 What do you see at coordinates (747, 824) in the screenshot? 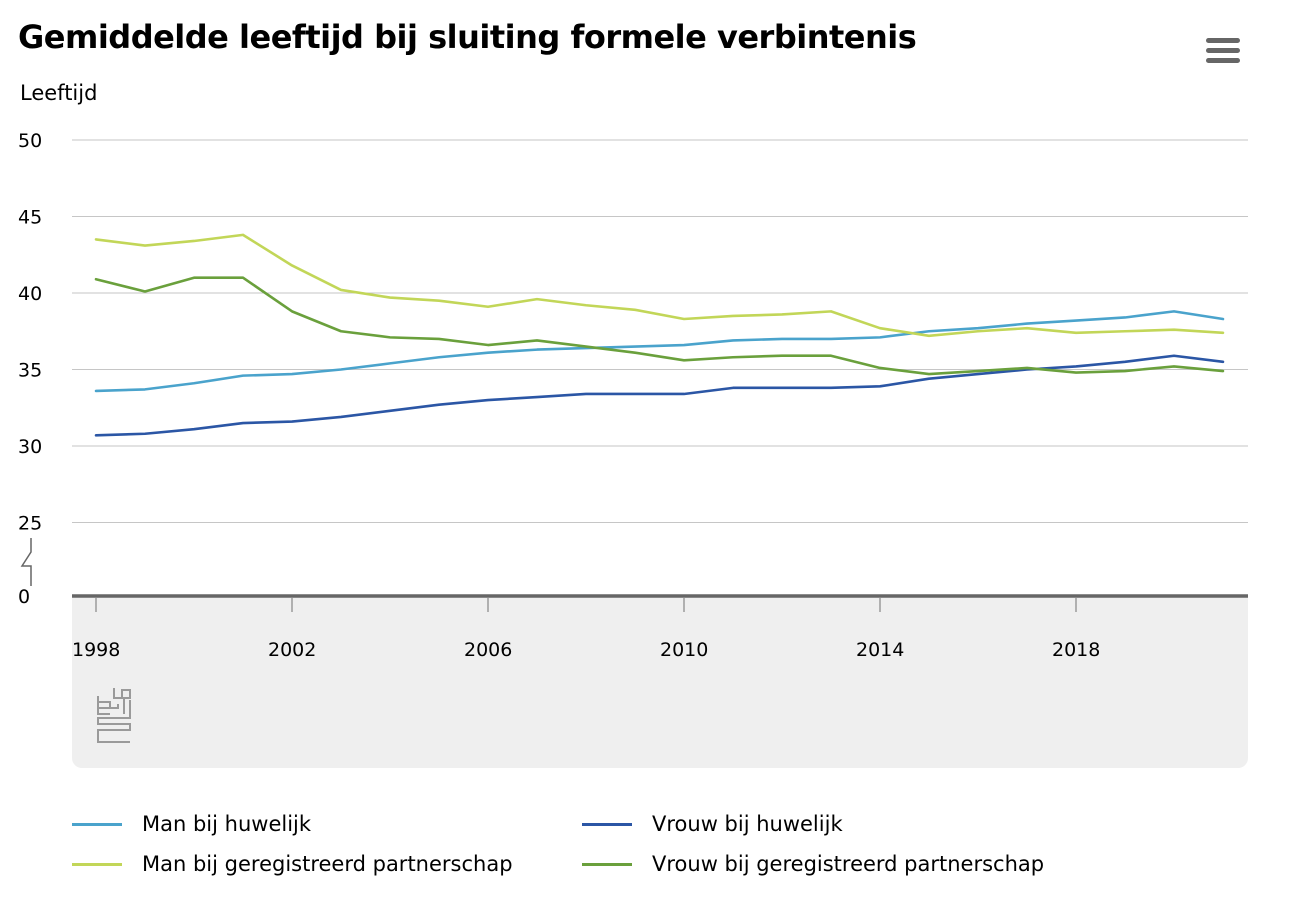
I see `legend-label: Vrouw bij huwelijk` at bounding box center [747, 824].